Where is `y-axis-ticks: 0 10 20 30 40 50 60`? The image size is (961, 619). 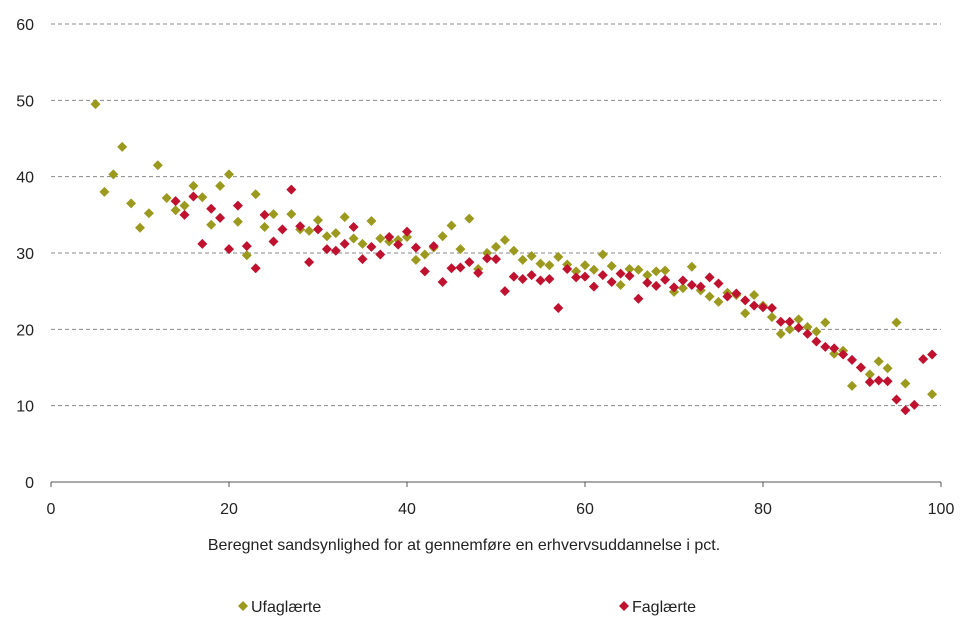
y-axis-ticks: 0 10 20 30 40 50 60 is located at coordinates (25, 254).